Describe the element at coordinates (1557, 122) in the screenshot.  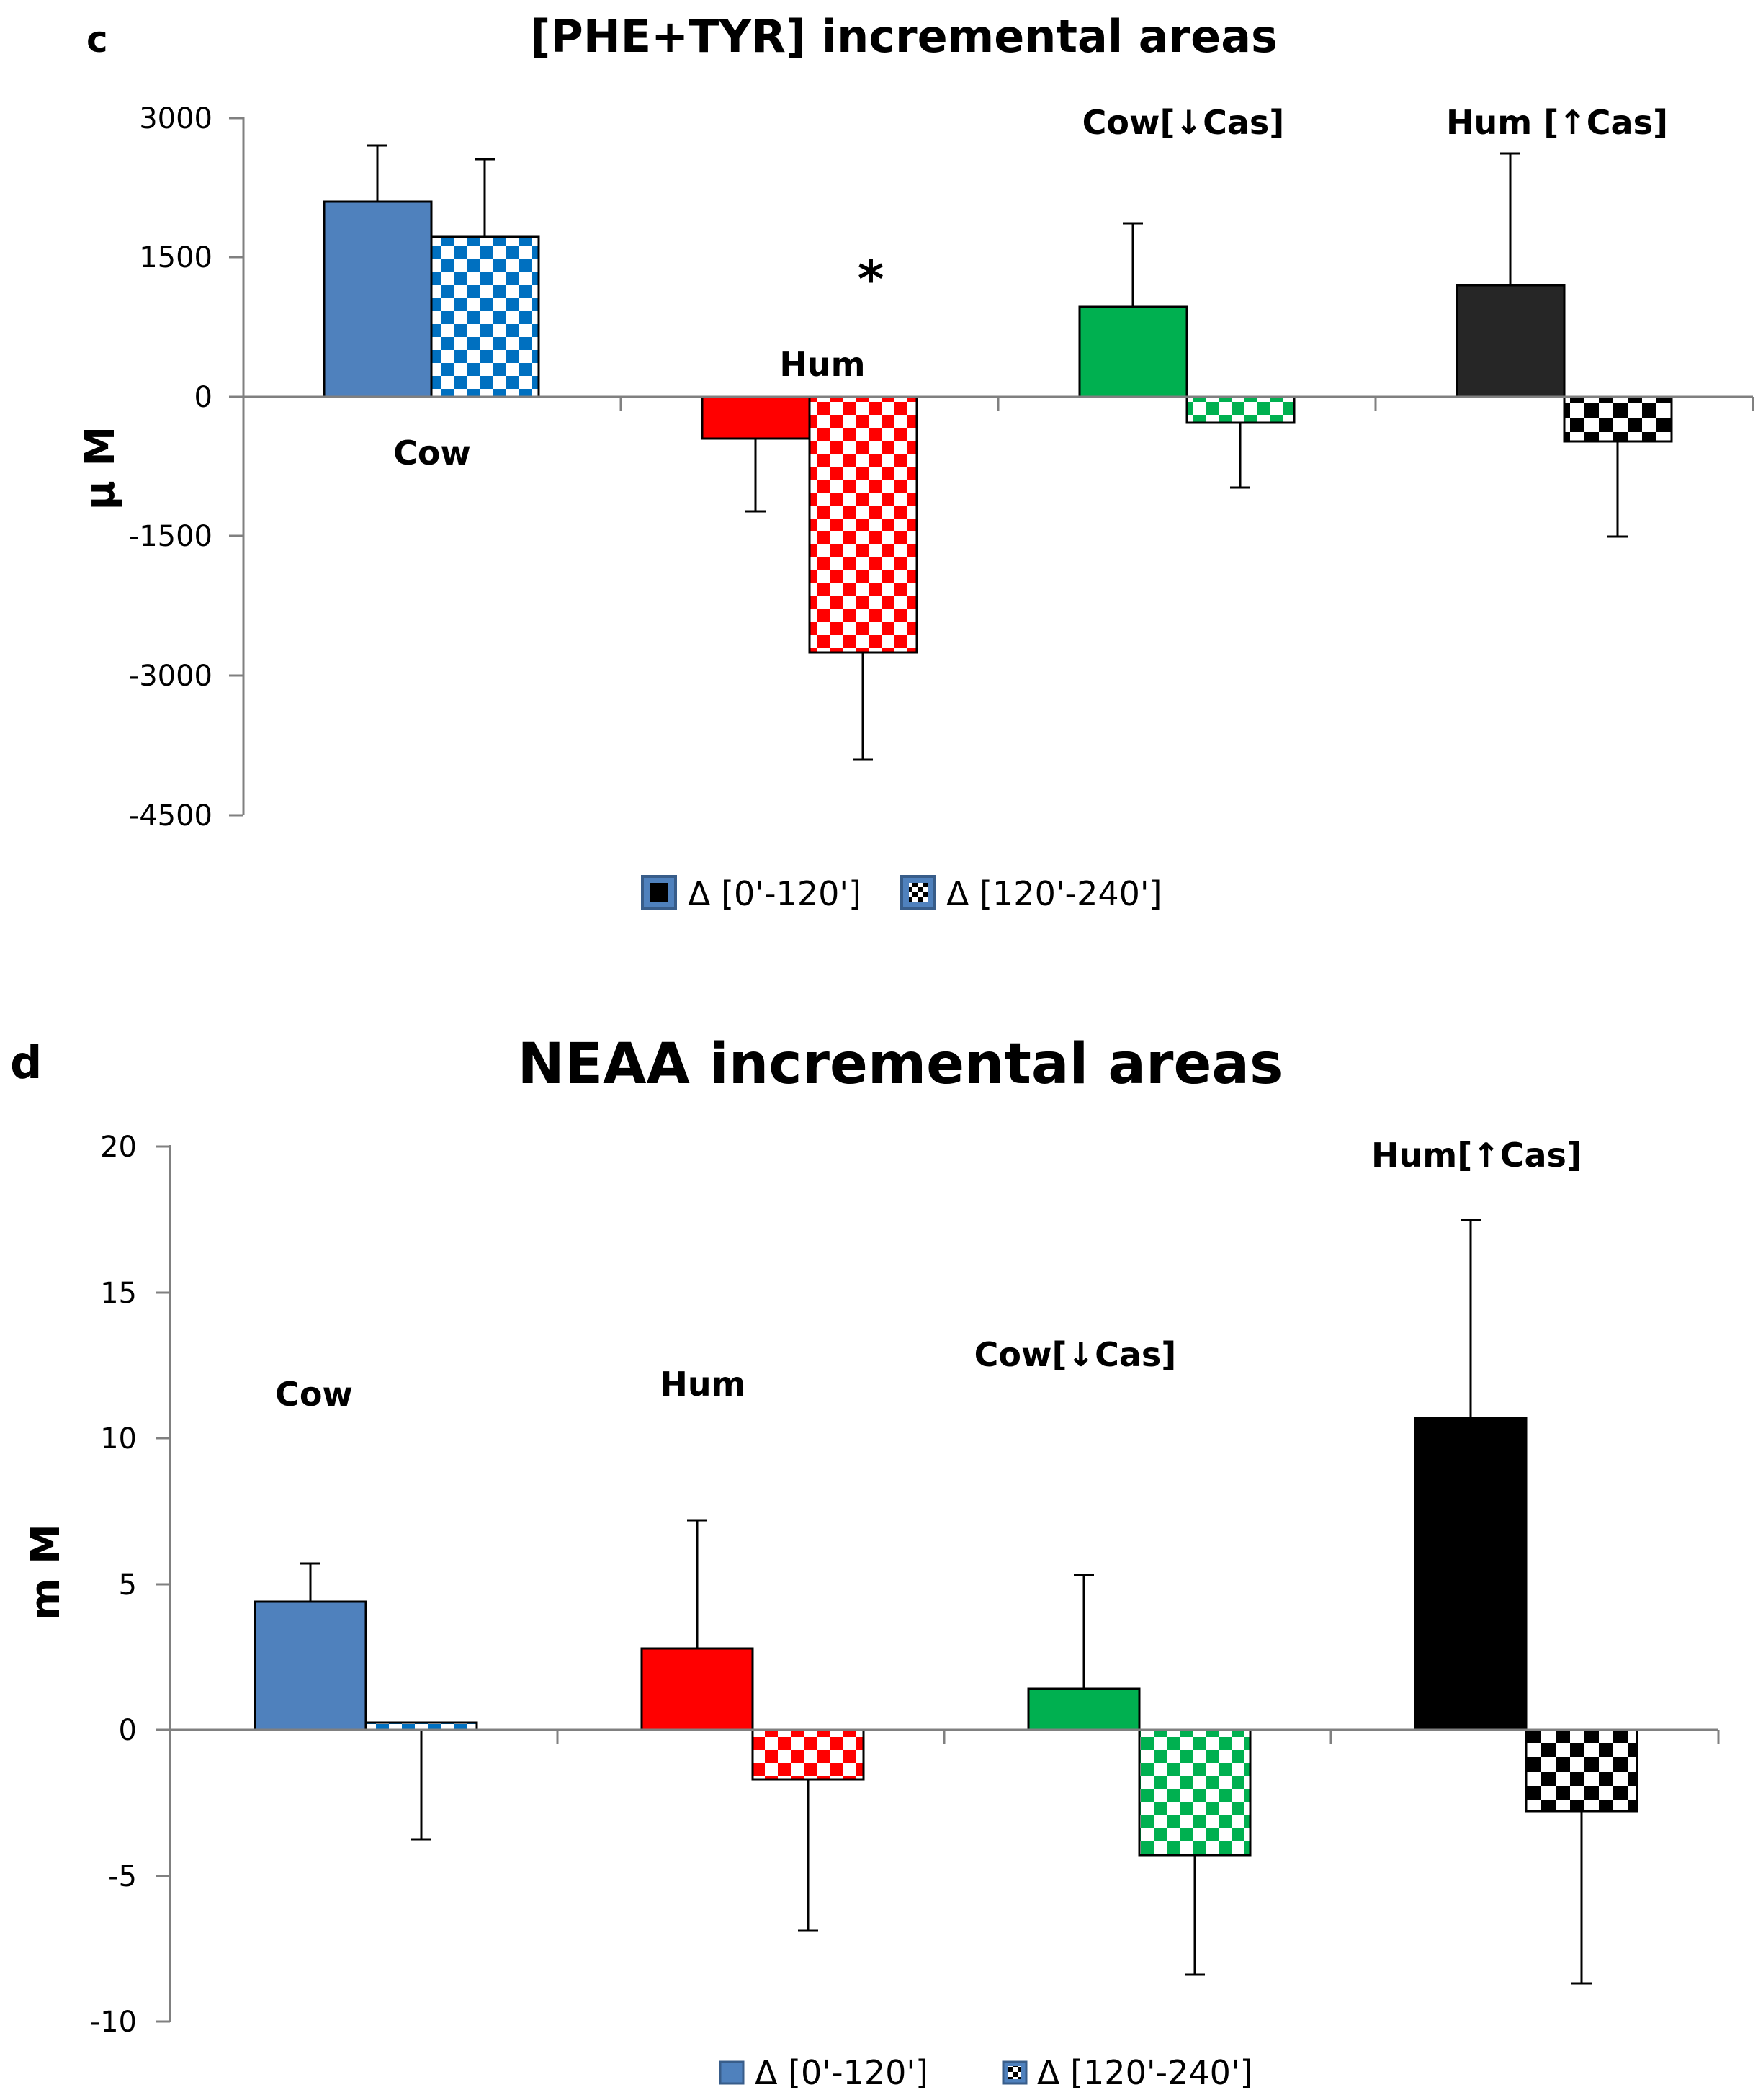
I see `panel-c-group-label-hum-high-cas: Hum [↑Cas]` at that location.